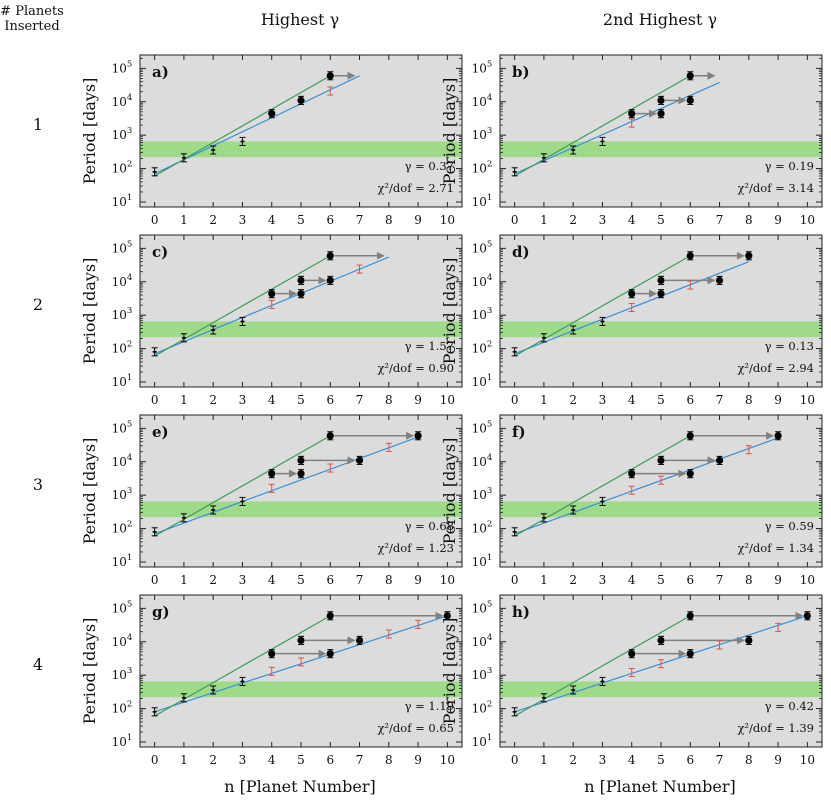  Describe the element at coordinates (659, 786) in the screenshot. I see `x-axis-title-right: n [Planet Number]` at that location.